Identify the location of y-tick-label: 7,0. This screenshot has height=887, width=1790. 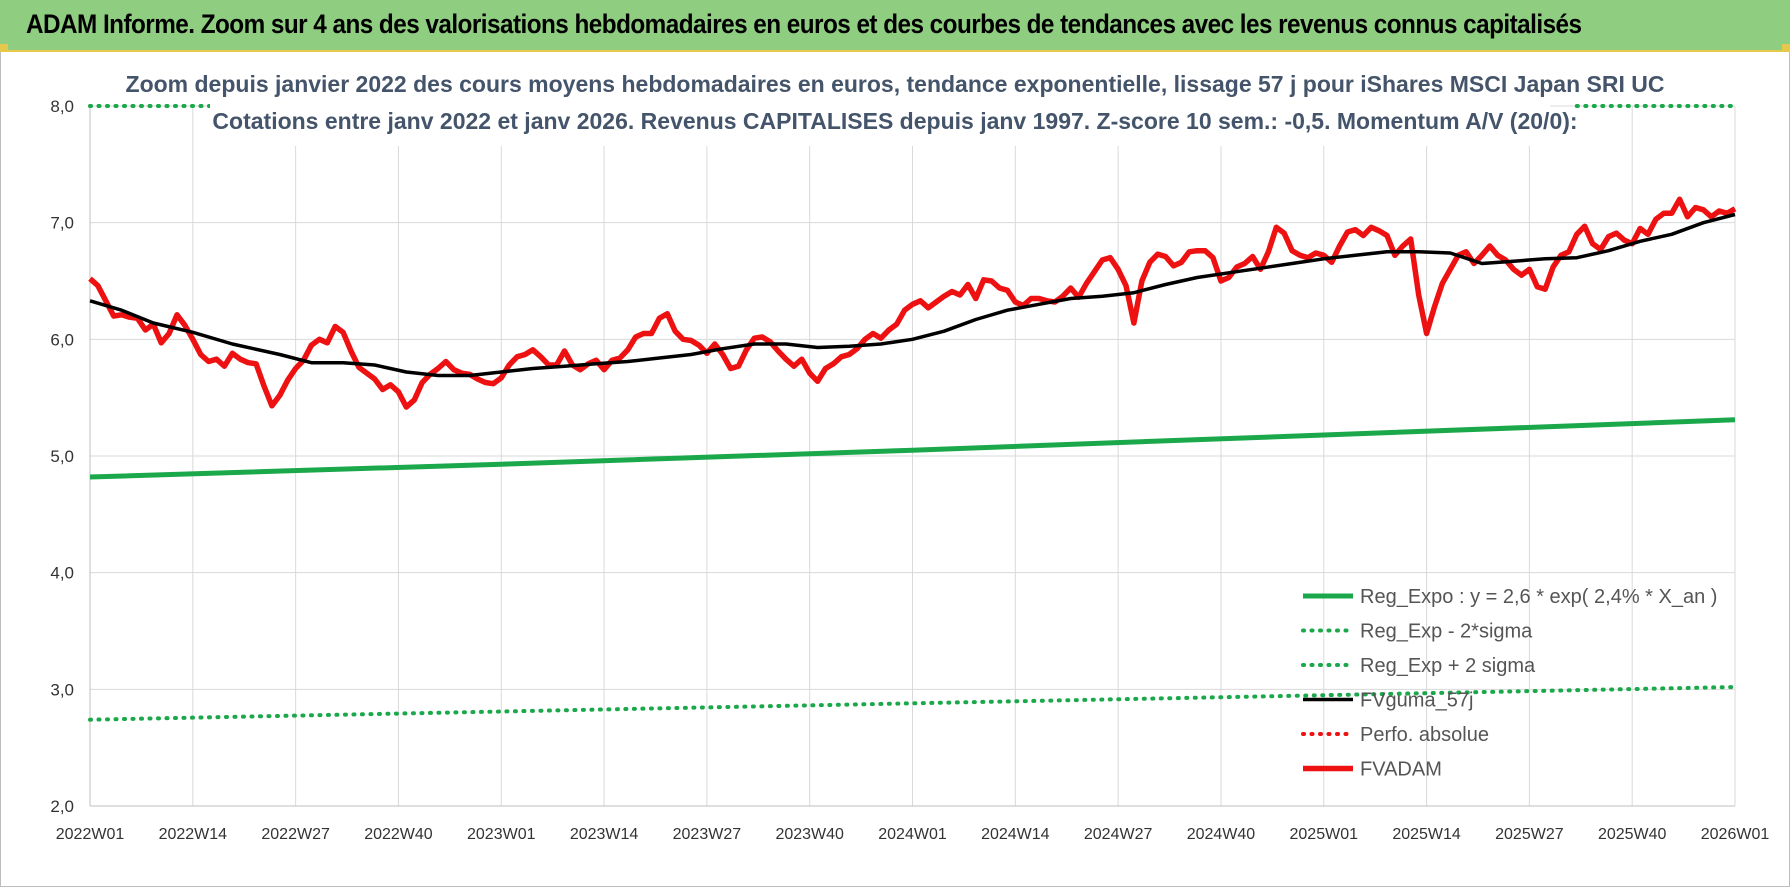
(62, 223).